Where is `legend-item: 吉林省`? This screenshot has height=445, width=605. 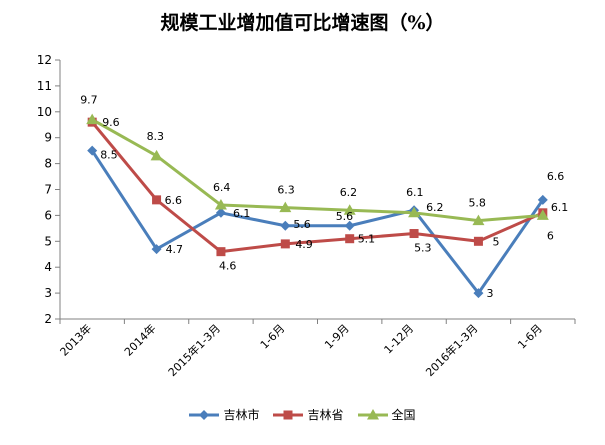 legend-item: 吉林省 is located at coordinates (308, 414).